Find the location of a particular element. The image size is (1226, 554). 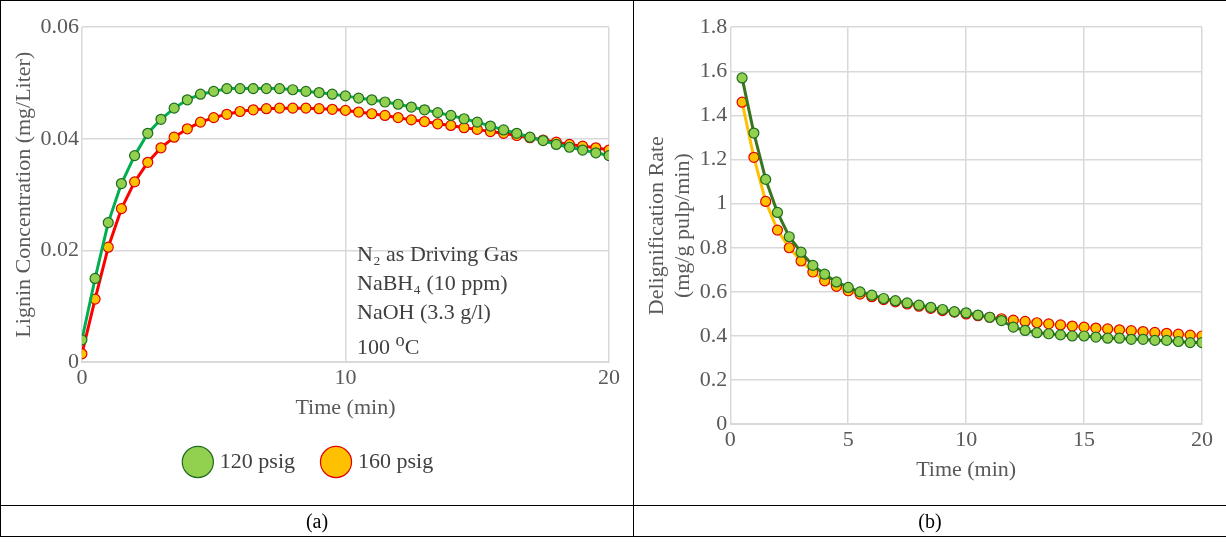

text: (b) is located at coordinates (930, 521).